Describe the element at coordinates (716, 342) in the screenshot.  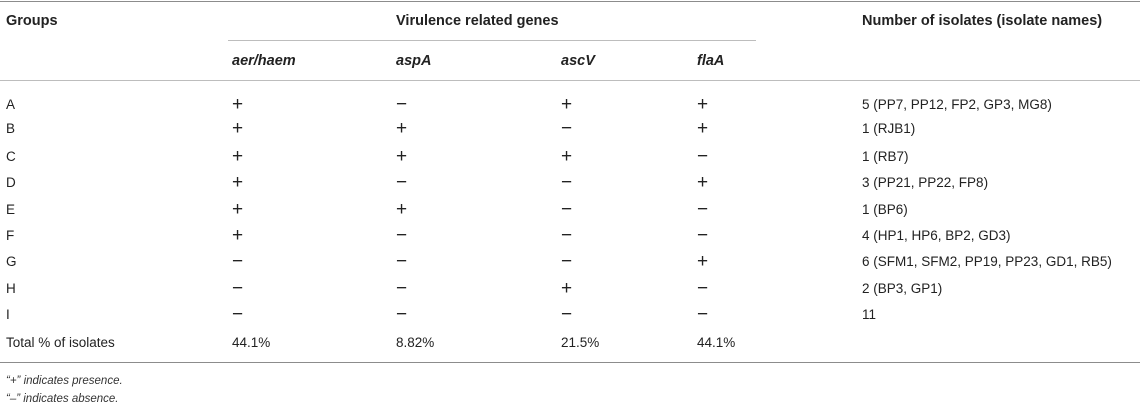
I see `total-flaA: 44.1%` at that location.